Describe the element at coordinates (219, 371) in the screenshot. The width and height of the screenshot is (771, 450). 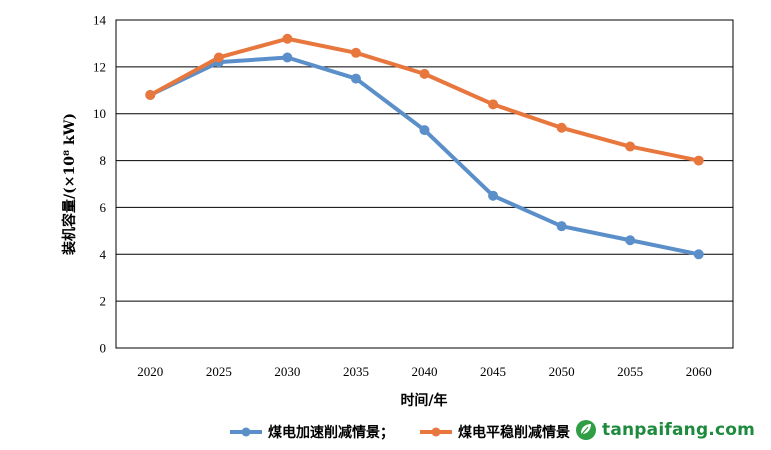
I see `x-tick-label: 2025` at that location.